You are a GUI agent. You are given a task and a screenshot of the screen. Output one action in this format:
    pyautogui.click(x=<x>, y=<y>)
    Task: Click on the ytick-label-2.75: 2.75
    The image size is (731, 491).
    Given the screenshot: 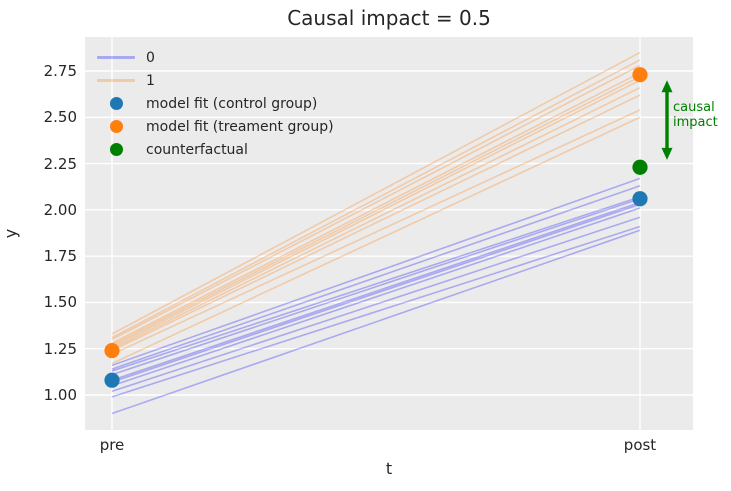 What is the action you would take?
    pyautogui.click(x=60, y=71)
    